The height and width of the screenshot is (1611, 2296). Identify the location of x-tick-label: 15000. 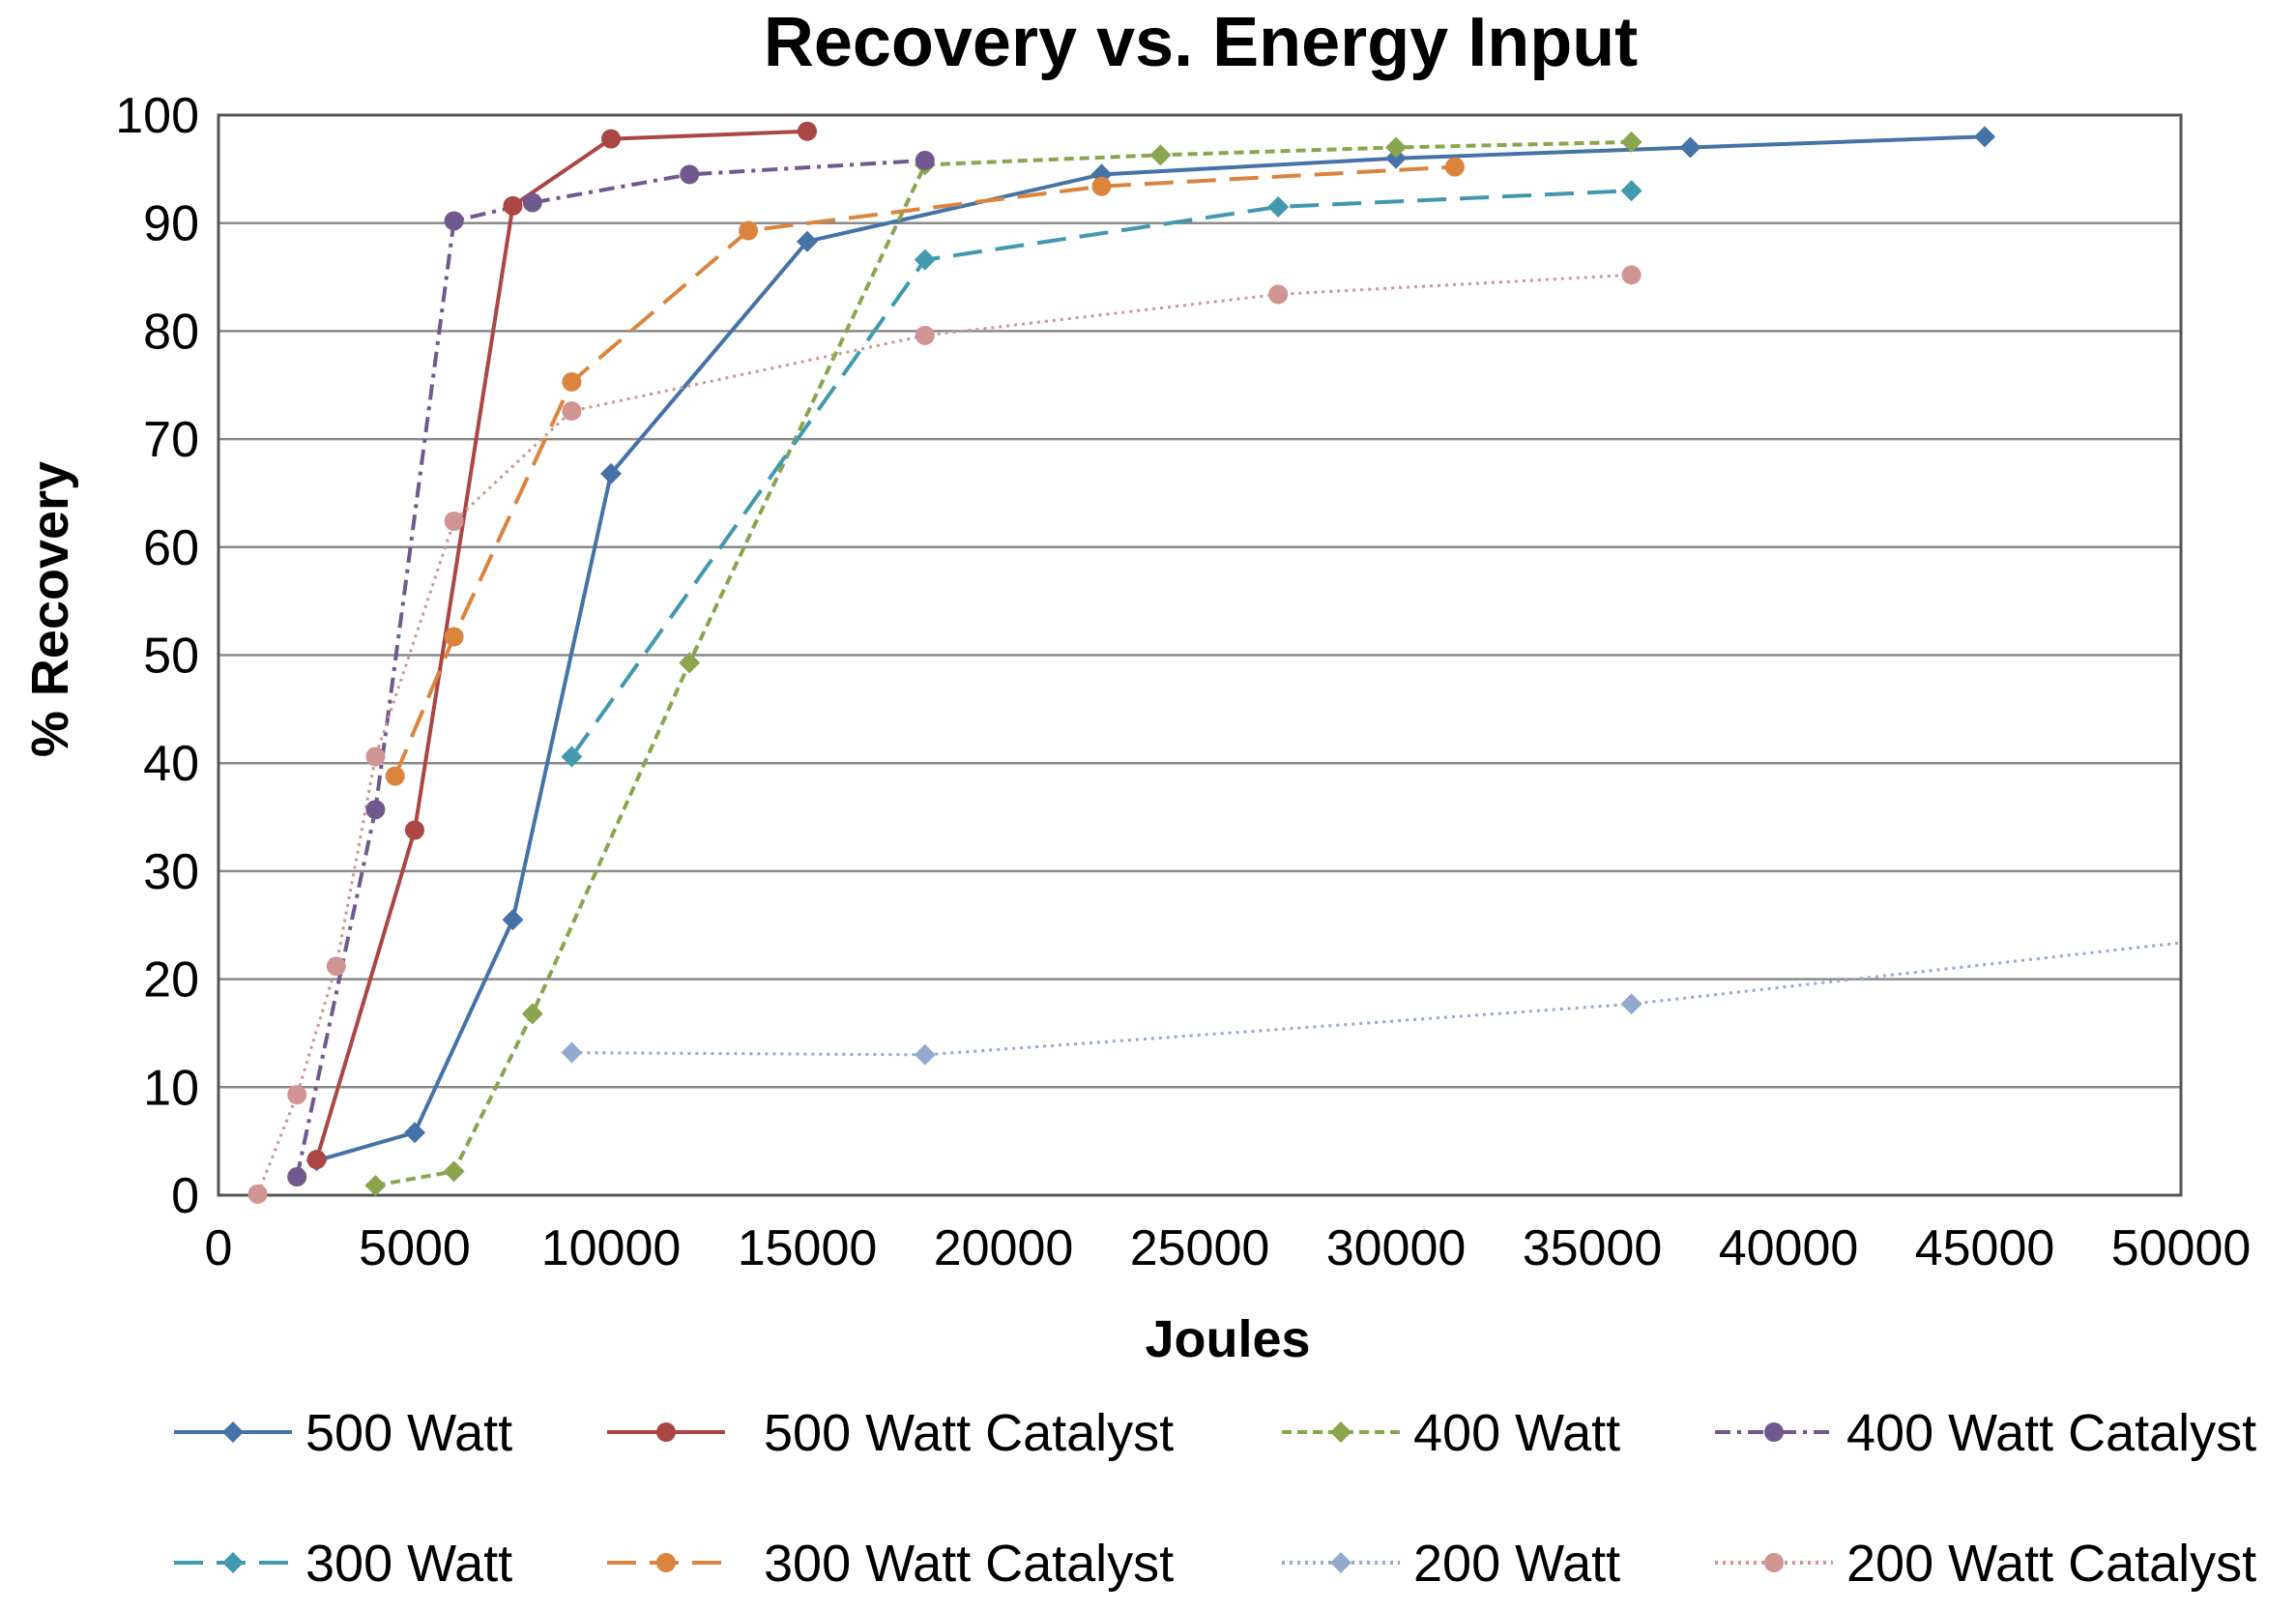
(808, 1248).